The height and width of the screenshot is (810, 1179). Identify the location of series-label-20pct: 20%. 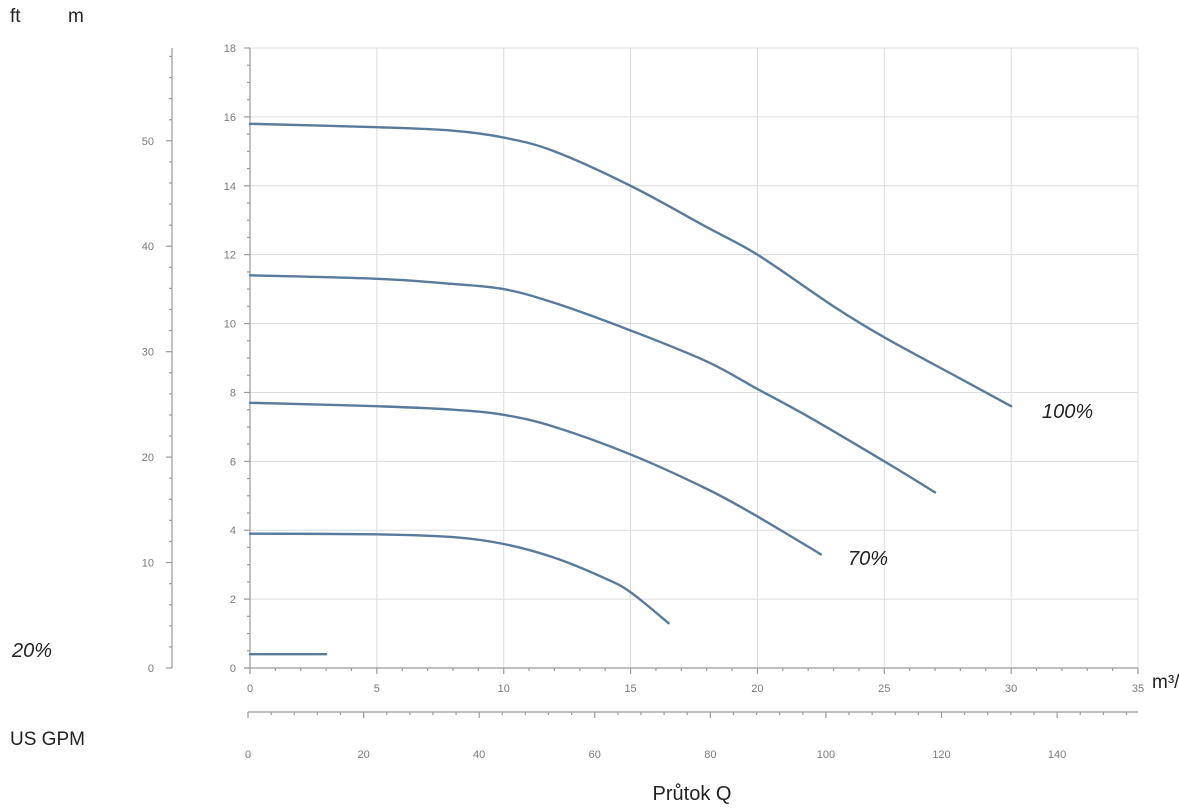
(31, 651).